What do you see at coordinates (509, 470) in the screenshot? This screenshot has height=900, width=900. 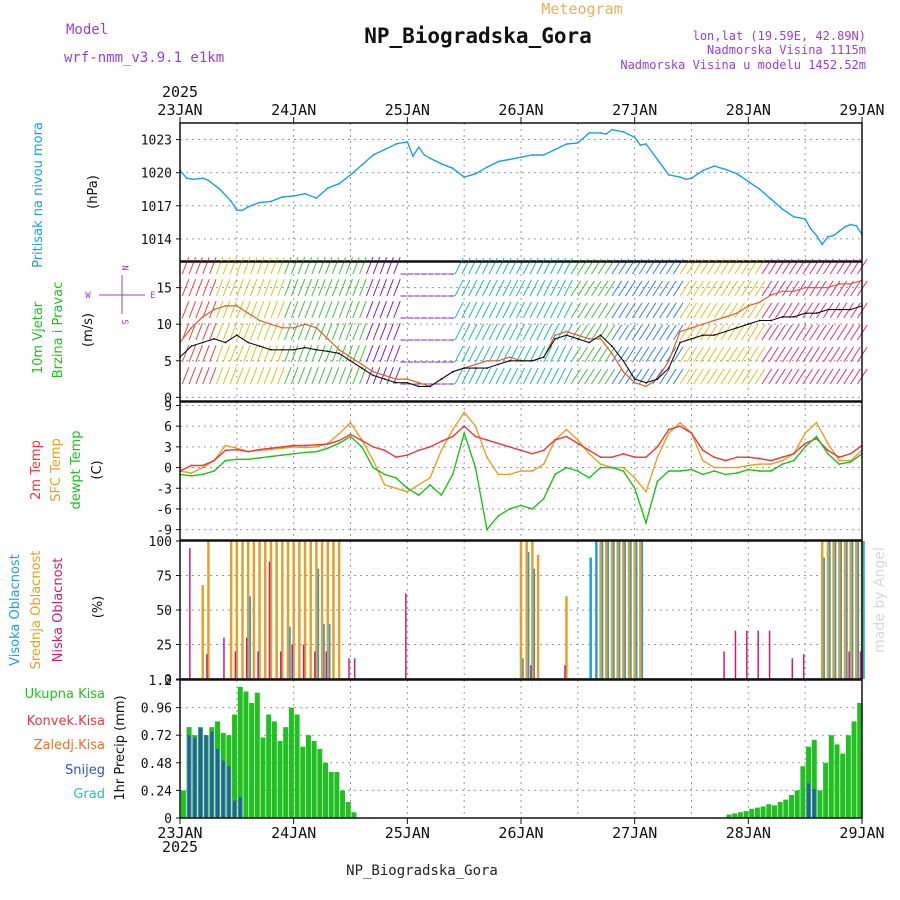 I see `temperature-panel: -9 -6 -3 0 3 6 9` at bounding box center [509, 470].